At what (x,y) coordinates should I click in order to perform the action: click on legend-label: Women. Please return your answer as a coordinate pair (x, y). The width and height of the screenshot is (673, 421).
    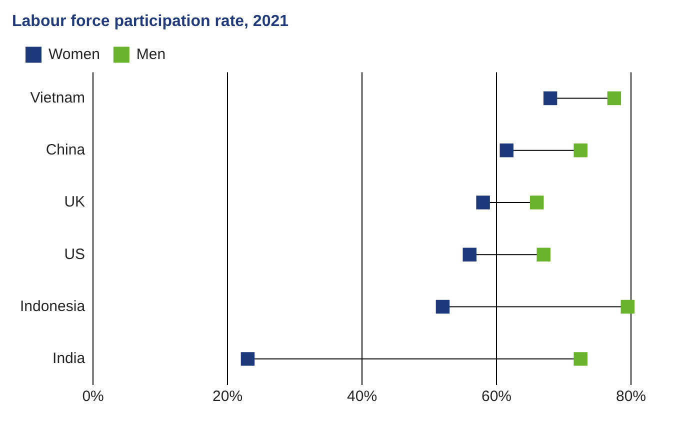
    Looking at the image, I should click on (74, 54).